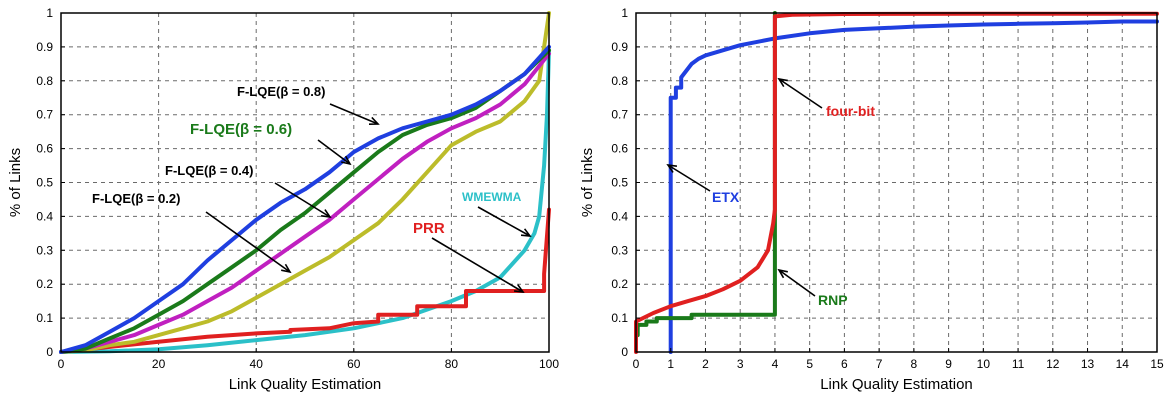  What do you see at coordinates (726, 197) in the screenshot?
I see `annotation-label: ETX` at bounding box center [726, 197].